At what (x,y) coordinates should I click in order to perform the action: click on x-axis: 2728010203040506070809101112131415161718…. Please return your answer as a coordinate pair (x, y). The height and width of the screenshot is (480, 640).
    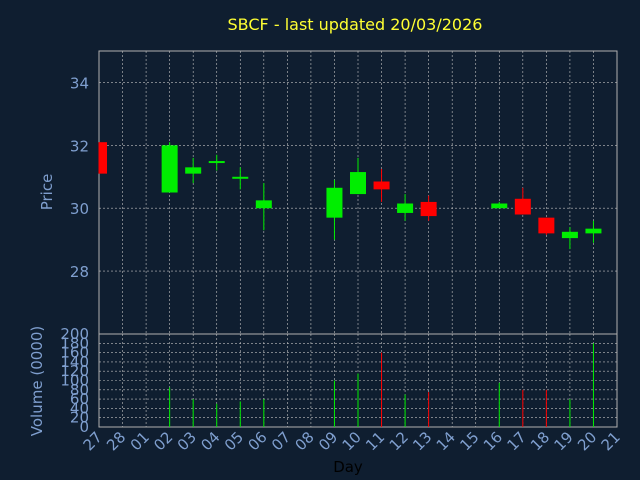
    Looking at the image, I should click on (352, 441).